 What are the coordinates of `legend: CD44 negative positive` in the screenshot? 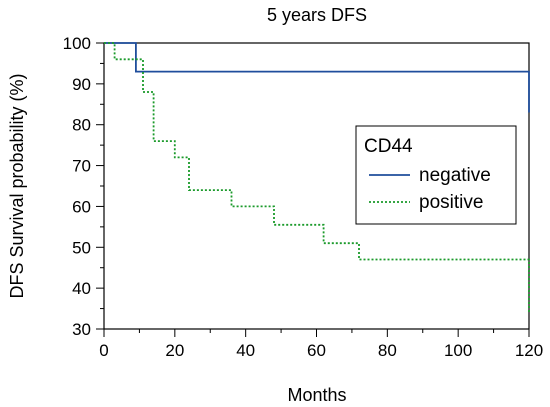 It's located at (436, 175).